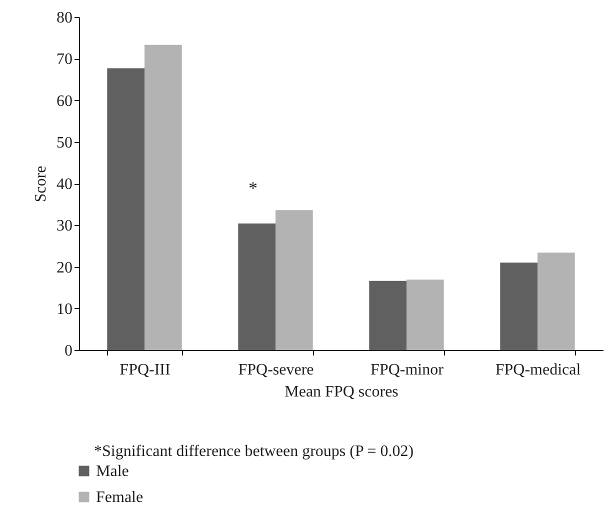  What do you see at coordinates (64, 226) in the screenshot?
I see `y-tick-label: 30` at bounding box center [64, 226].